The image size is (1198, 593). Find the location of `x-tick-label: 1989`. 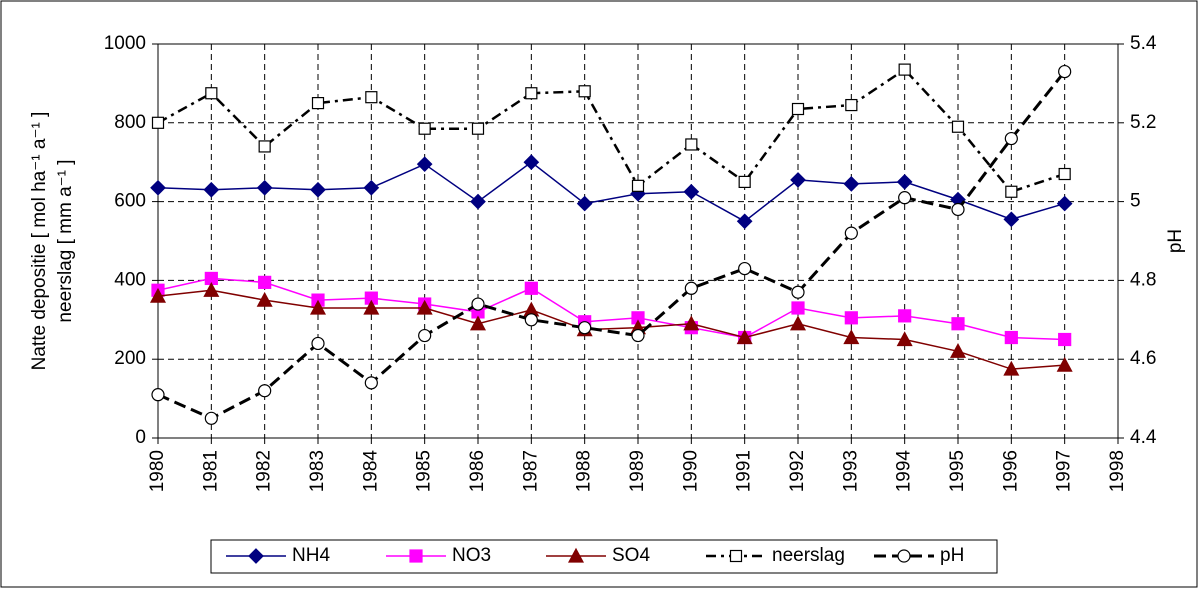

x-tick-label: 1989 is located at coordinates (637, 471).